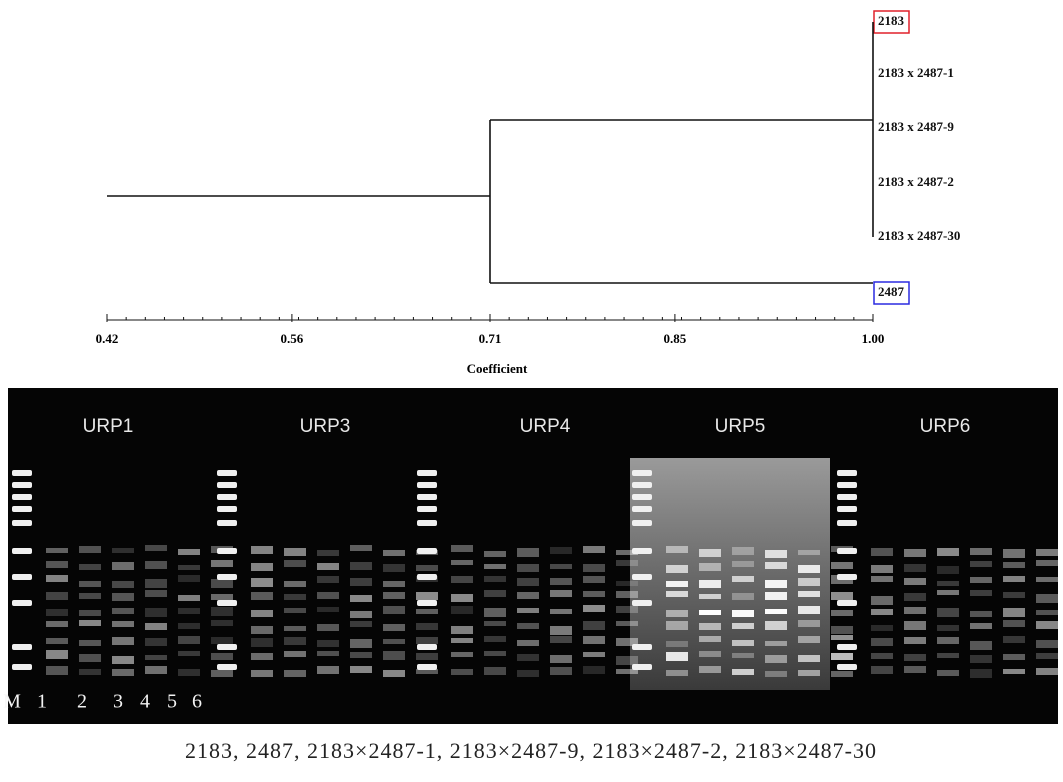 The image size is (1063, 782). I want to click on x-axis-label: Coefficient, so click(497, 368).